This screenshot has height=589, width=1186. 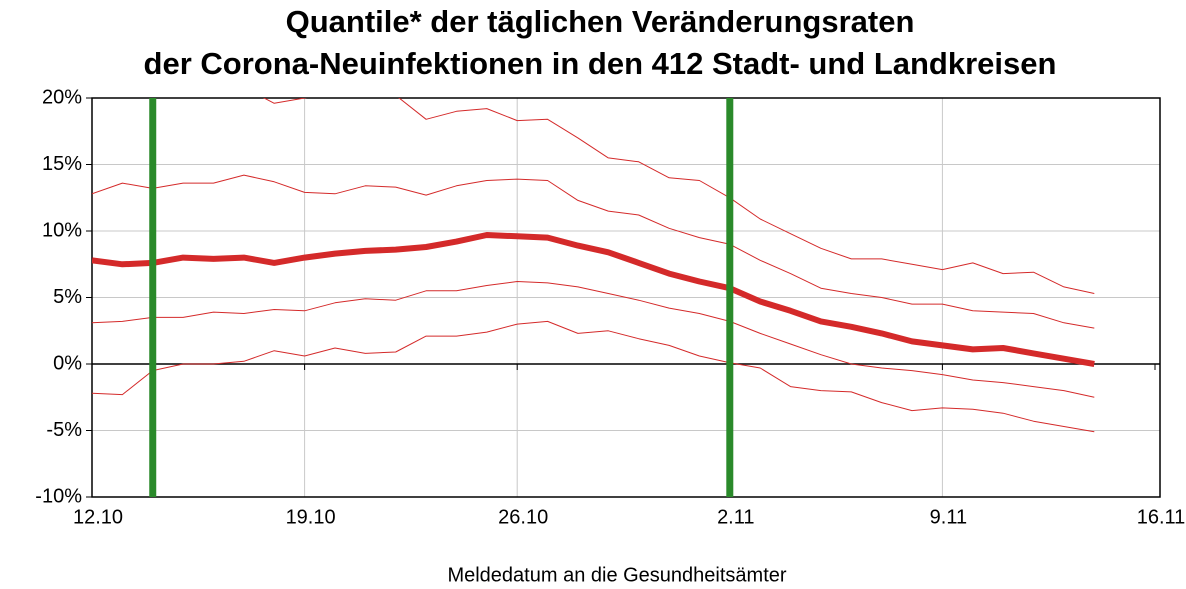 I want to click on x-tick-label: 19.10, so click(x=311, y=517).